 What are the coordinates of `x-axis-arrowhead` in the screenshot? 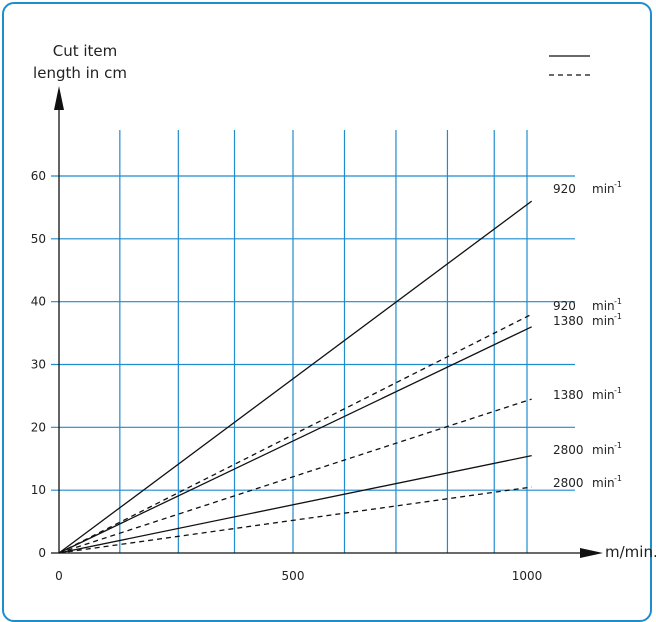 It's located at (591, 553).